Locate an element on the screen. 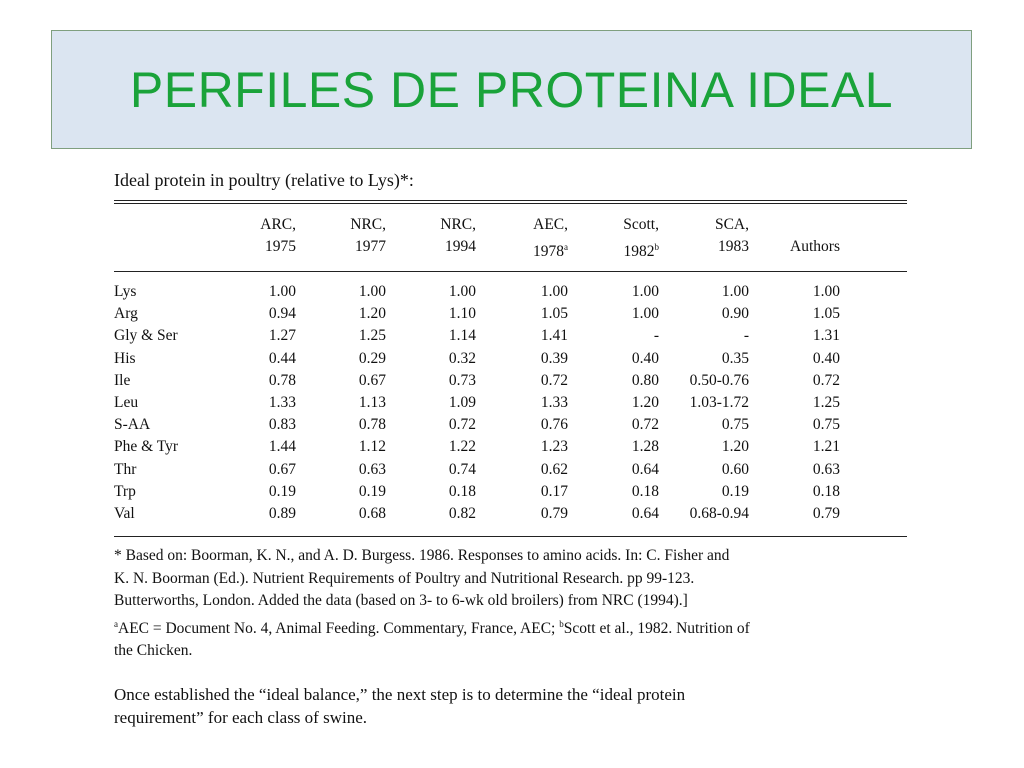 The height and width of the screenshot is (768, 1024). table-row: Arg 0.94 1.20 1.10 1.05 1.00 0.90 1.05 is located at coordinates (510, 314).